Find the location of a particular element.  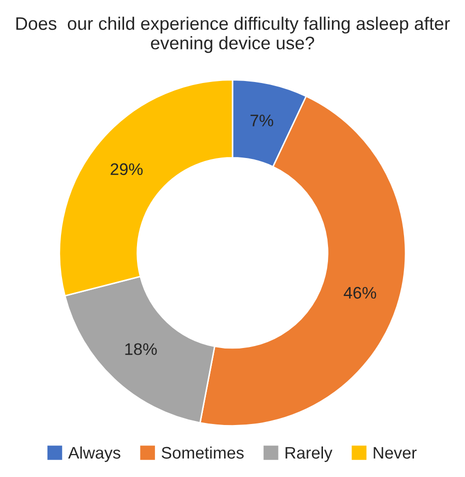

legend-label: Rarely is located at coordinates (309, 454).